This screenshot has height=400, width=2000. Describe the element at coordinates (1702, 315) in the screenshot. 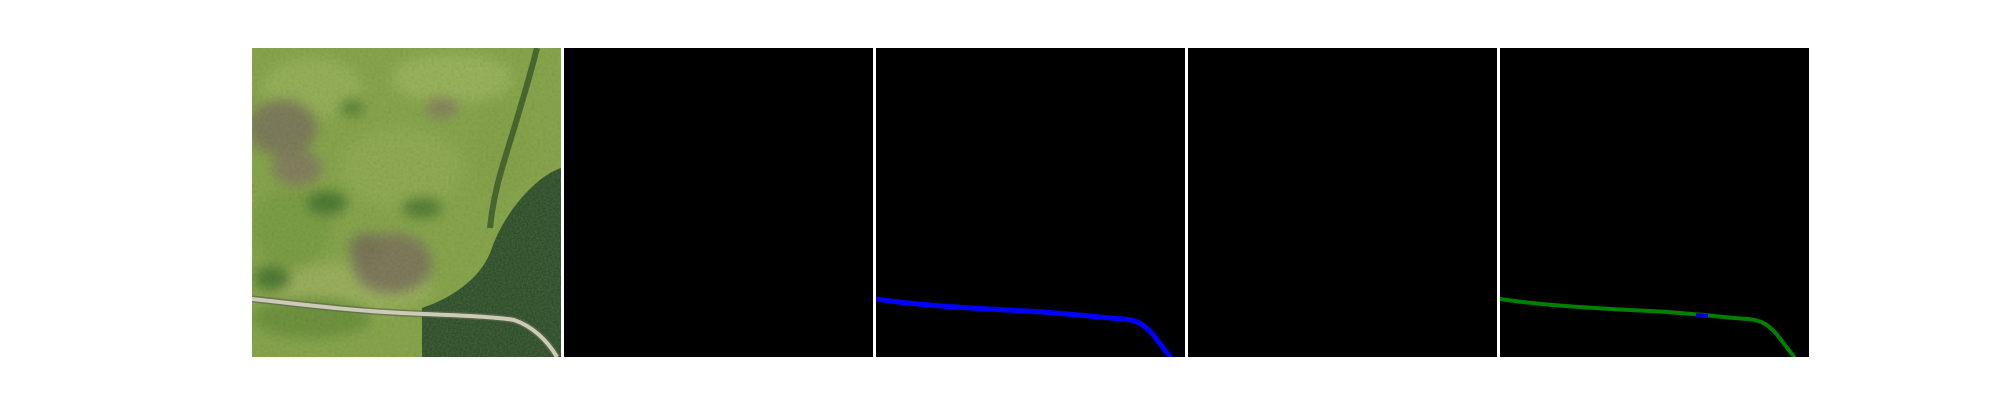

I see `blue-road-segment` at that location.